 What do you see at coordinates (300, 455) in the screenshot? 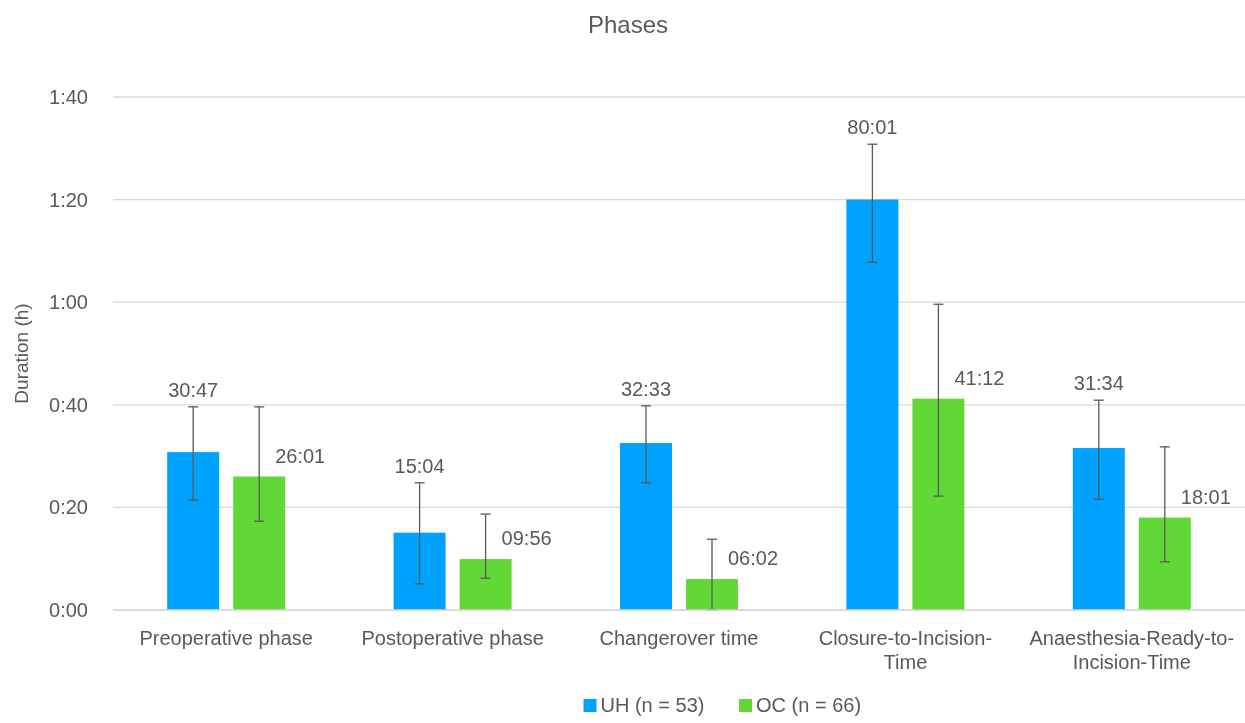
I see `data-label: 26:01` at bounding box center [300, 455].